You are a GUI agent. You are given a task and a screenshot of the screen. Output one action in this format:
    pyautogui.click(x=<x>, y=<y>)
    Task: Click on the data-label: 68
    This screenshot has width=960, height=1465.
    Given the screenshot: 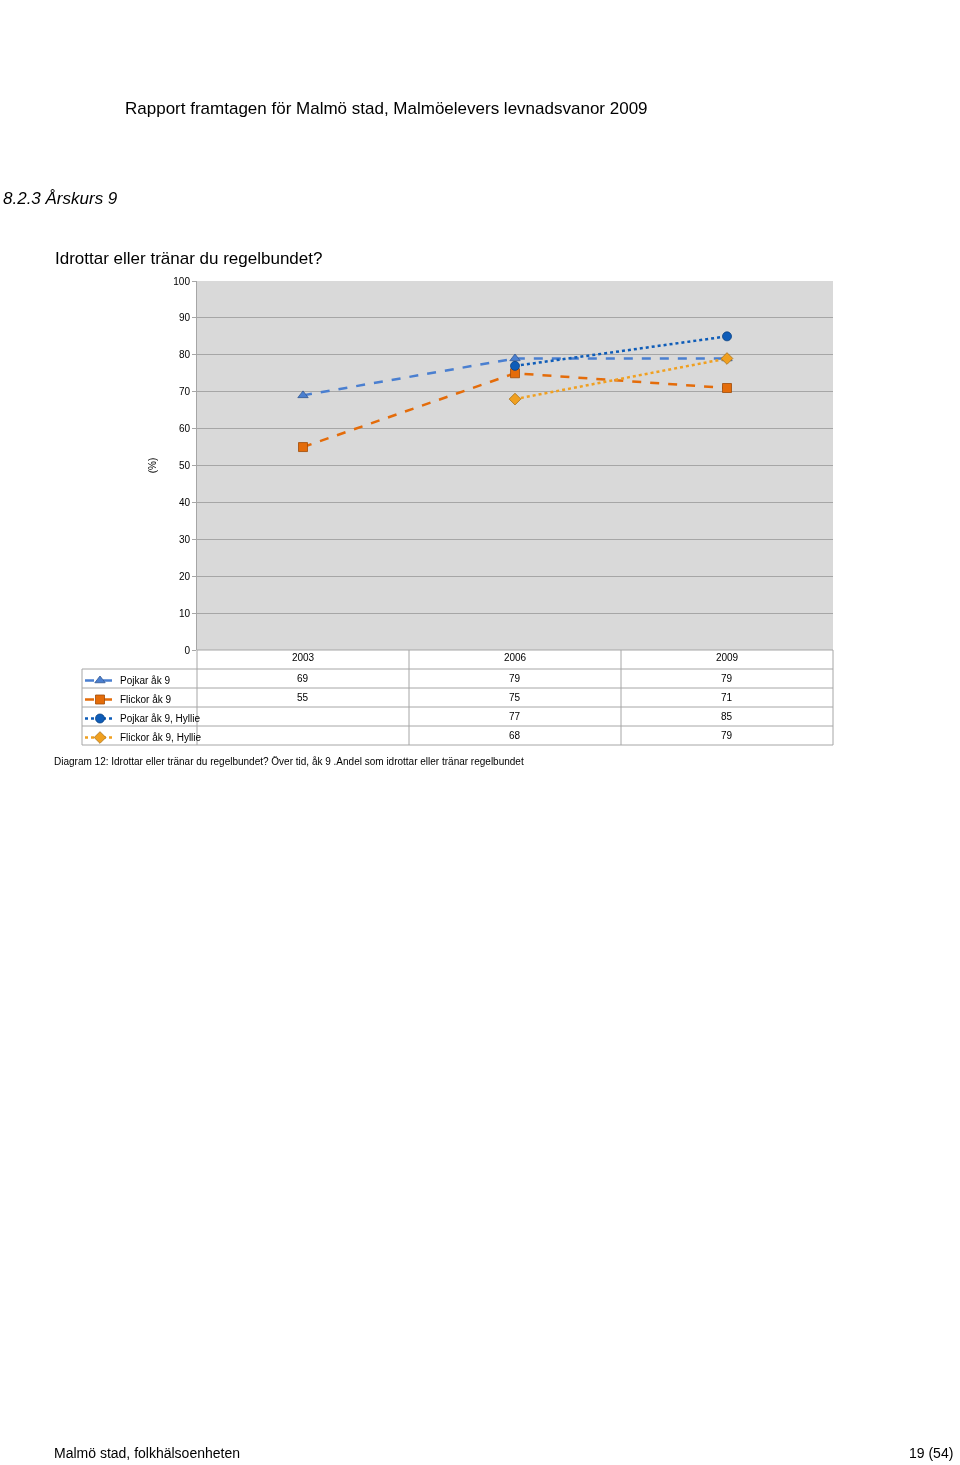 What is the action you would take?
    pyautogui.click(x=515, y=735)
    